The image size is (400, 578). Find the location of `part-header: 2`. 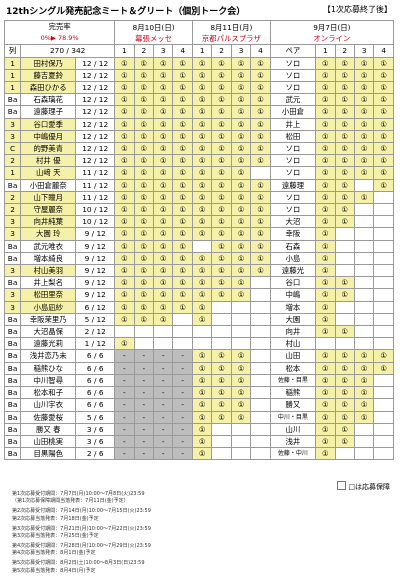

part-header: 2 is located at coordinates (344, 51).